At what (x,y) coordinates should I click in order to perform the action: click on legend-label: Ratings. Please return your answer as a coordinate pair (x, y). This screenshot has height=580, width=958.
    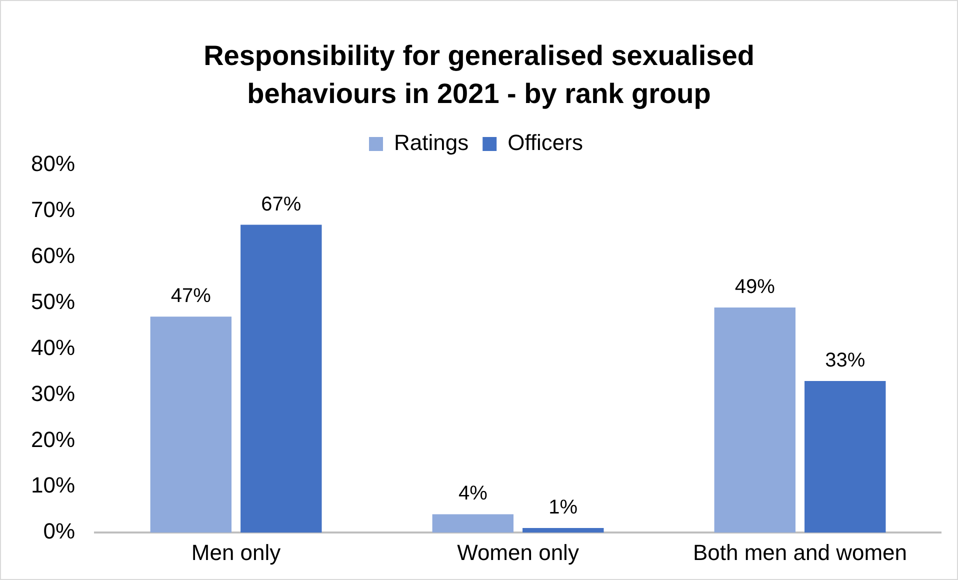
    Looking at the image, I should click on (431, 143).